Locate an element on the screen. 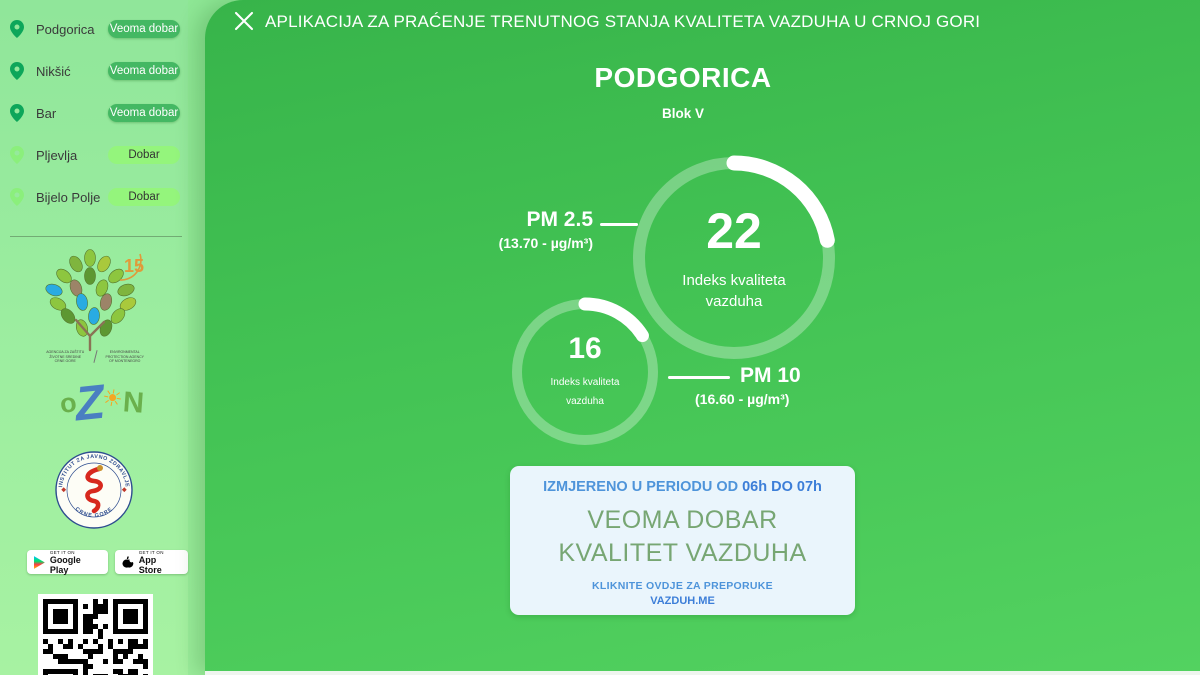 The height and width of the screenshot is (675, 1200). pm25-gauge-arc is located at coordinates (734, 258).